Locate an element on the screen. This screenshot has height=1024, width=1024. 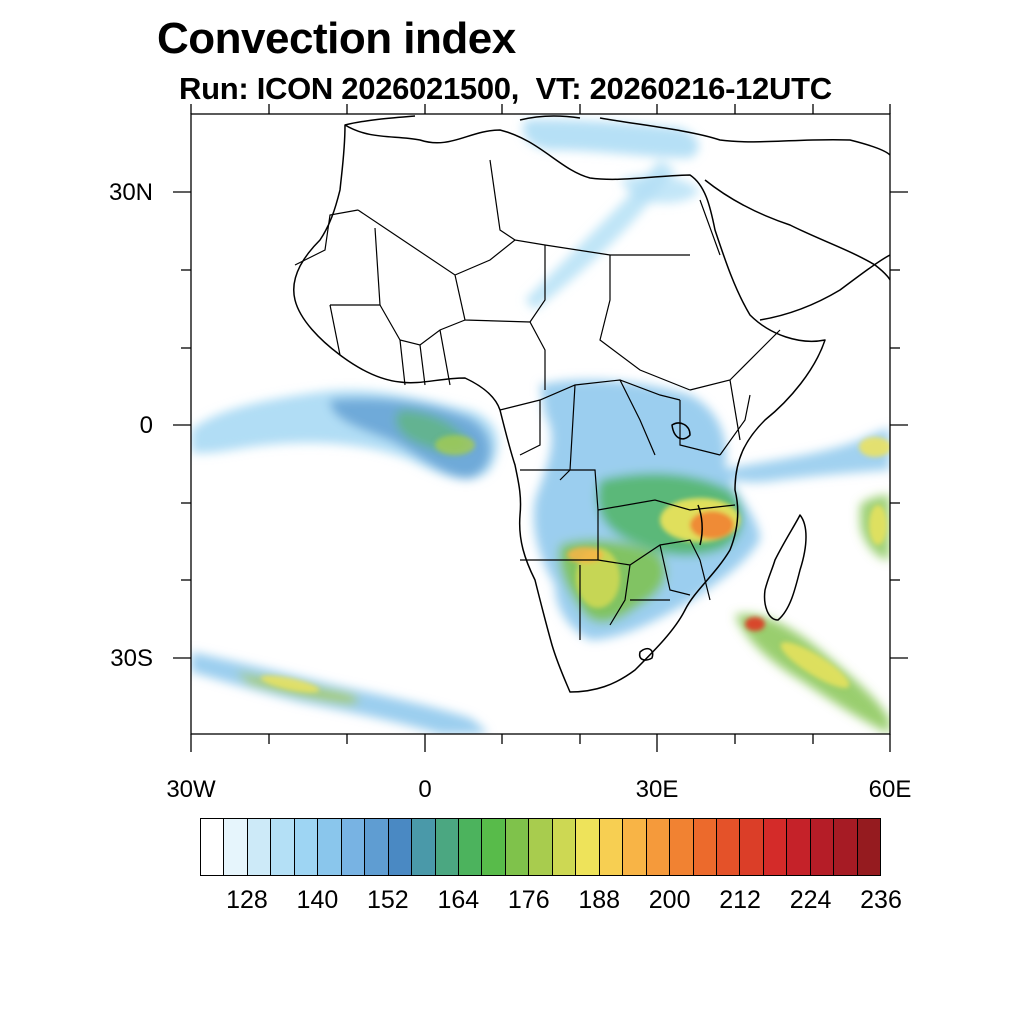
arabia-coastline is located at coordinates (797, 250).